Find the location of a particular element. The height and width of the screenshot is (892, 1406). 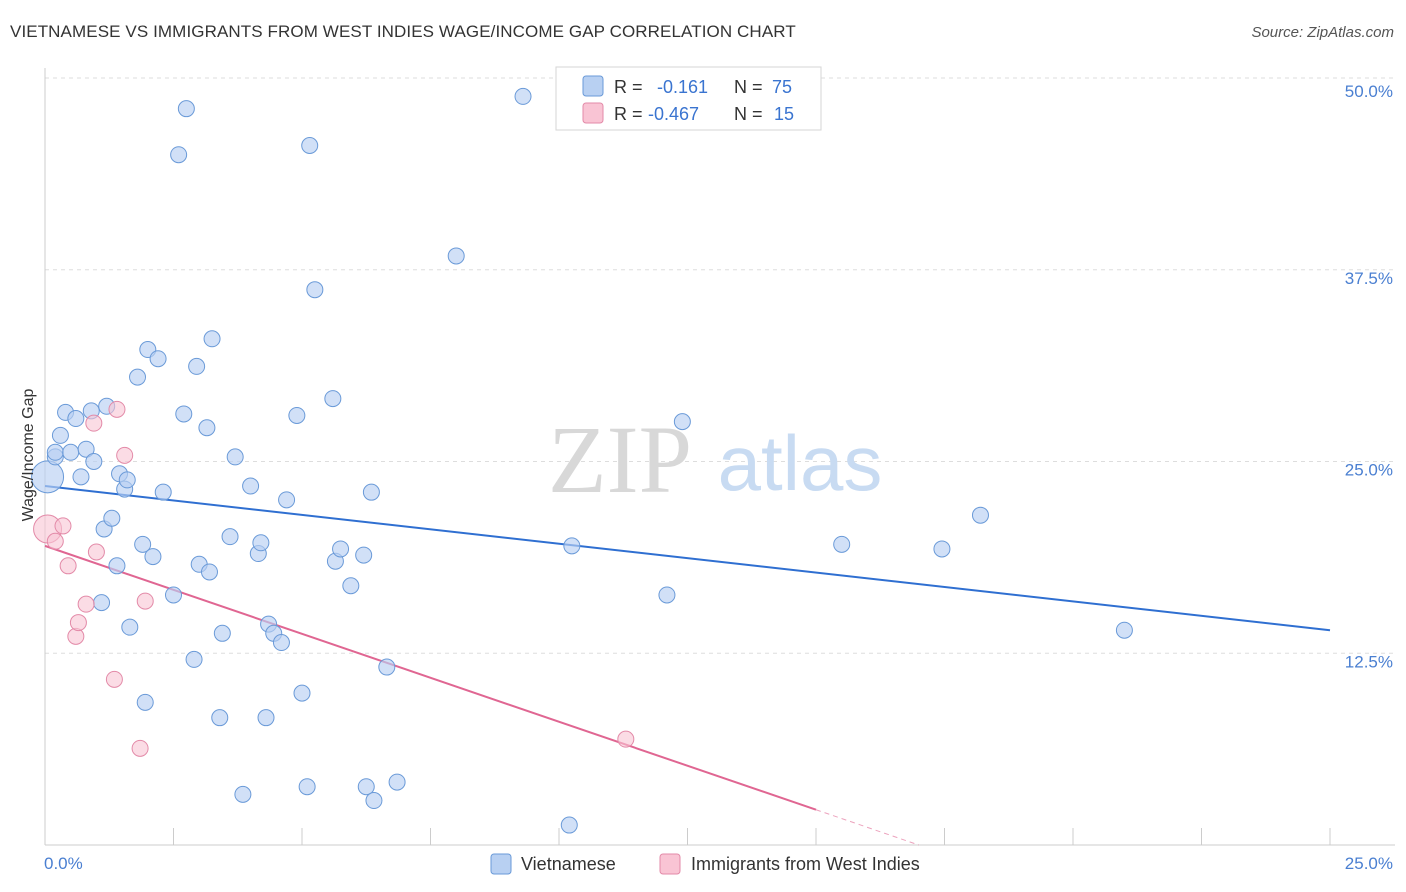

watermark-atlas: atlas is located at coordinates (800, 463).